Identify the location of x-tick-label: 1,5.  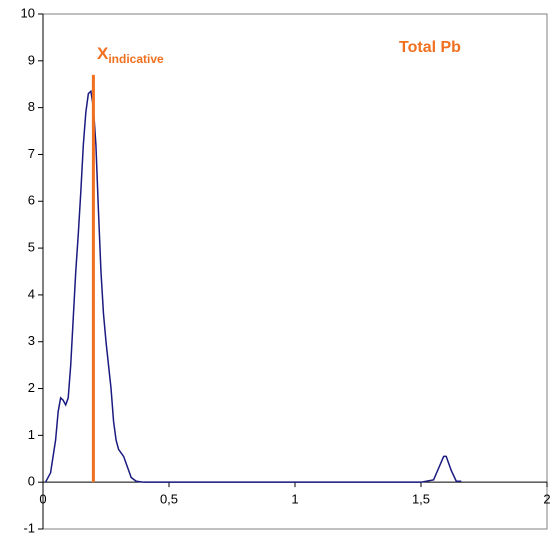
(421, 499).